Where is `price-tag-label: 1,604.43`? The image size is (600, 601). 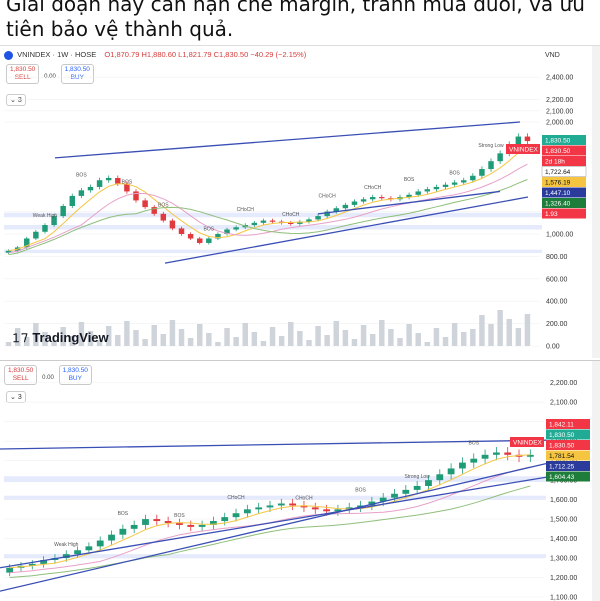 price-tag-label: 1,604.43 is located at coordinates (562, 477).